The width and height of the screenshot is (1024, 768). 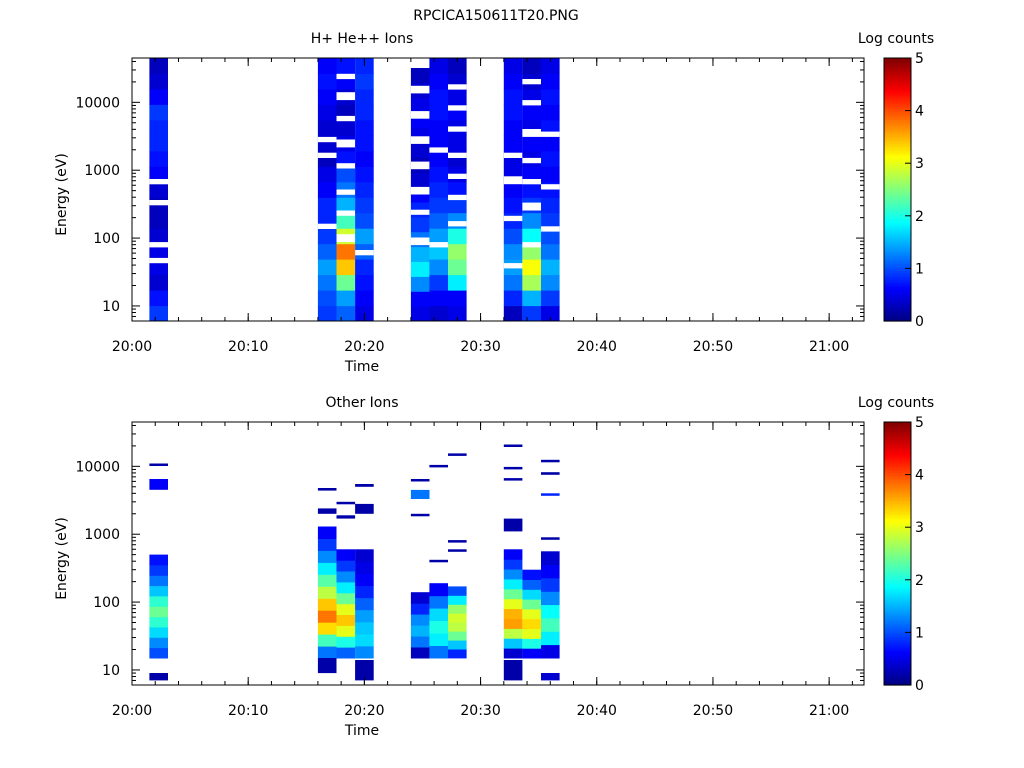 What do you see at coordinates (919, 686) in the screenshot?
I see `colorbar-tick-label: 0` at bounding box center [919, 686].